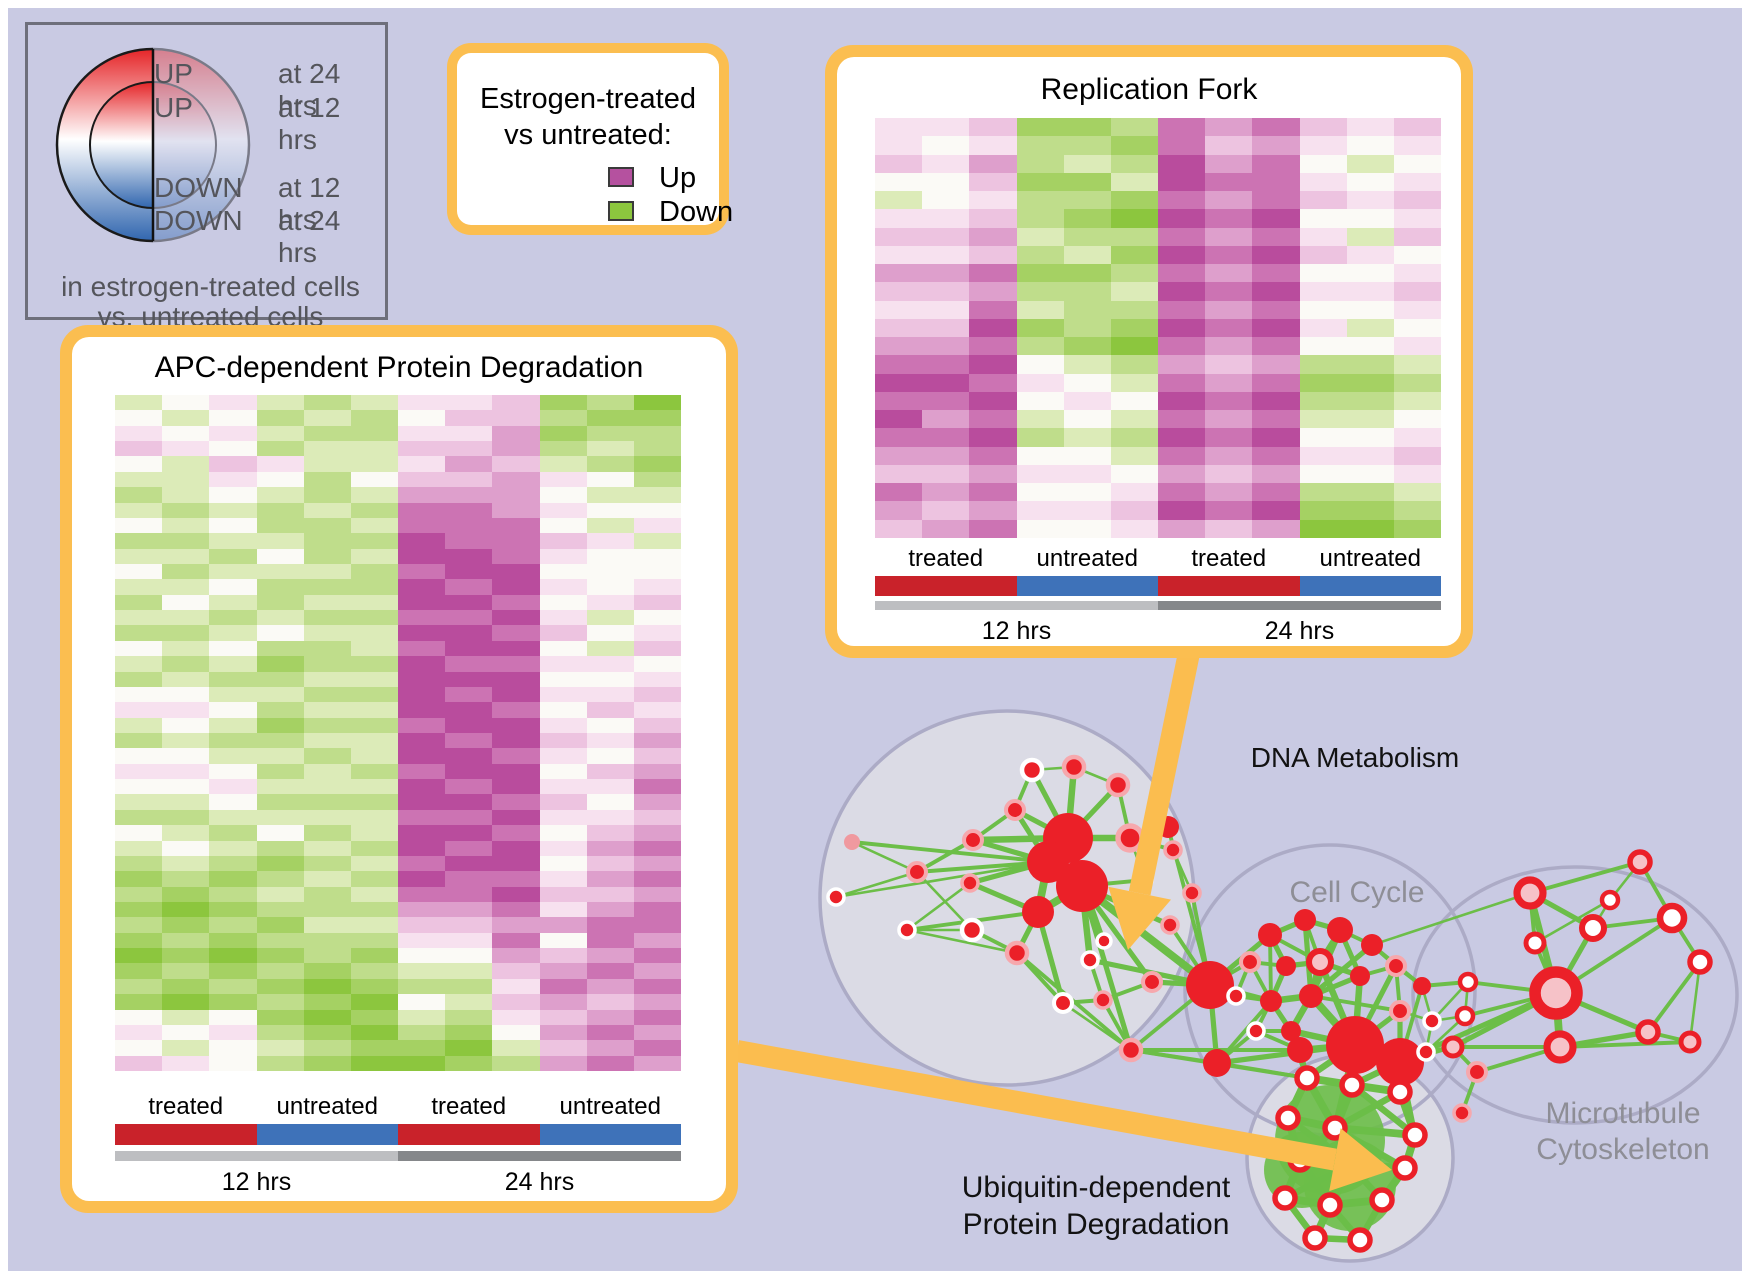  What do you see at coordinates (327, 1134) in the screenshot?
I see `untreated-bar` at bounding box center [327, 1134].